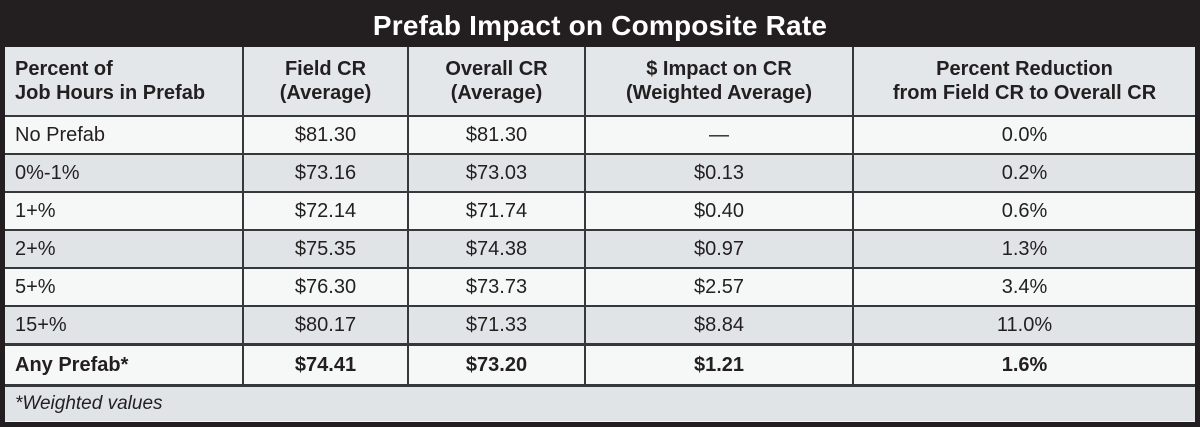  What do you see at coordinates (720, 287) in the screenshot?
I see `cell-impact: $2.57` at bounding box center [720, 287].